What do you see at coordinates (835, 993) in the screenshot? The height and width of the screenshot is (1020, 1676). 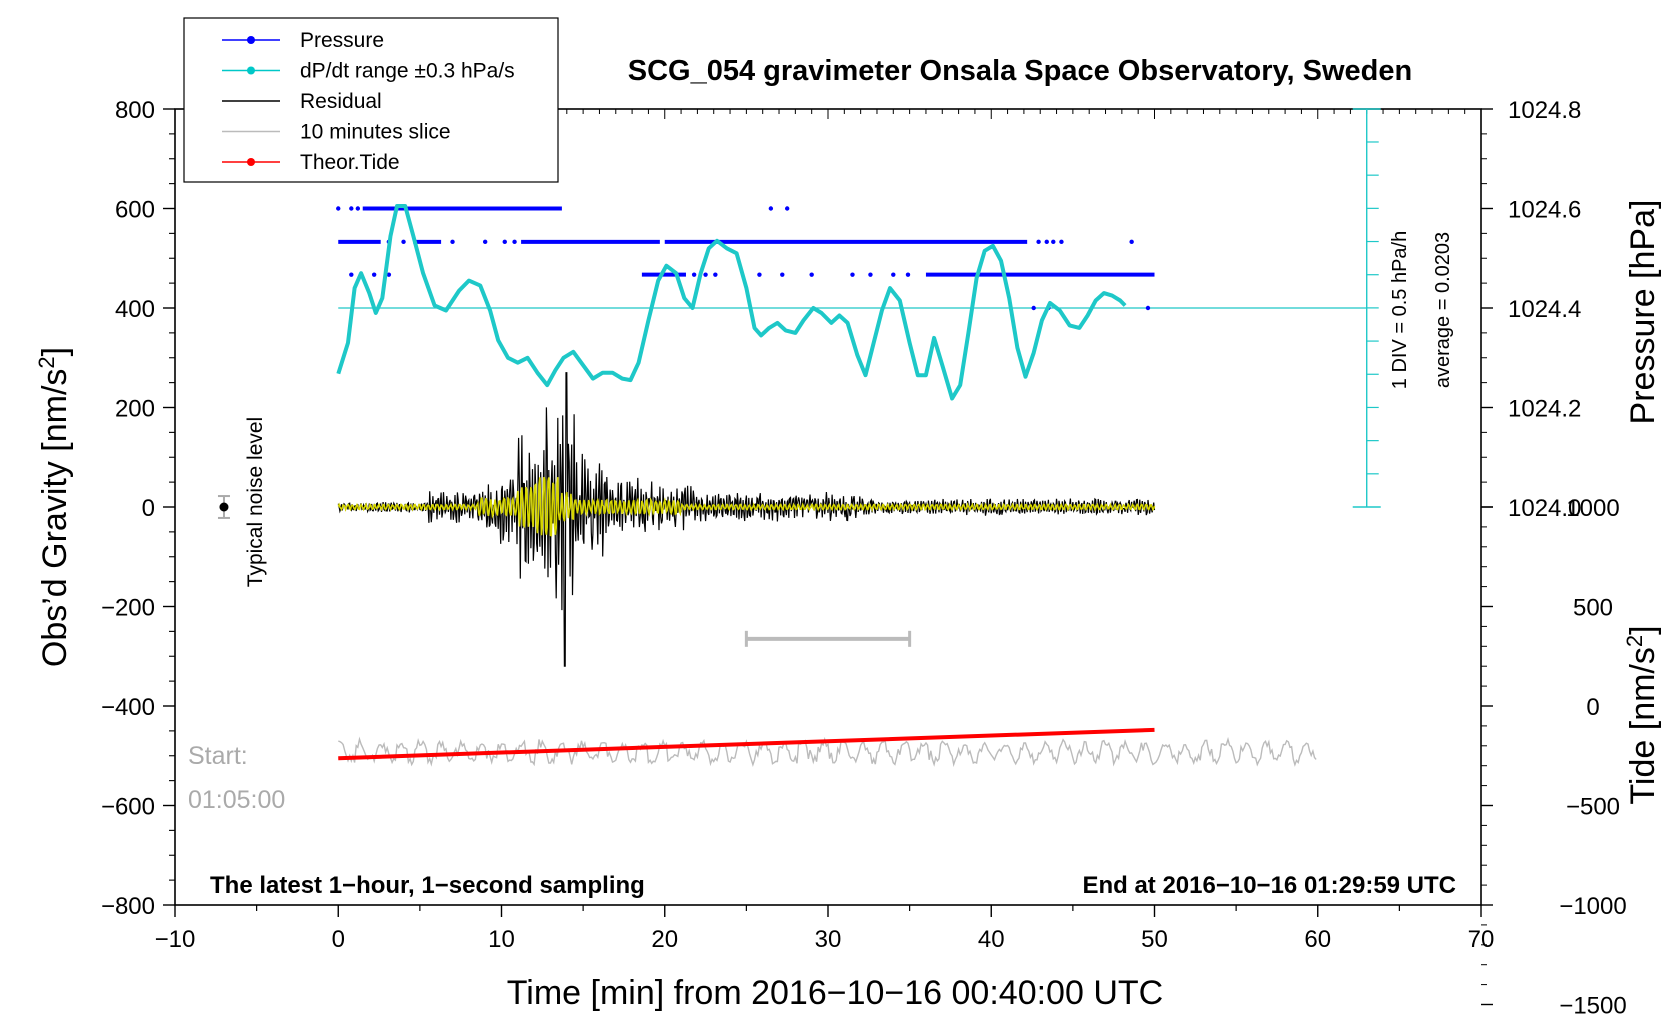 I see `x-axis-label: Time [min] from 2016−10−16 00:40:00 UTC` at bounding box center [835, 993].